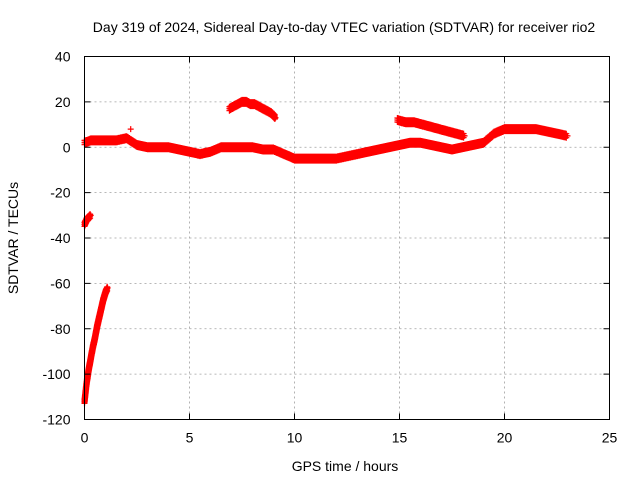  Describe the element at coordinates (505, 438) in the screenshot. I see `x-tick-label: 20` at that location.